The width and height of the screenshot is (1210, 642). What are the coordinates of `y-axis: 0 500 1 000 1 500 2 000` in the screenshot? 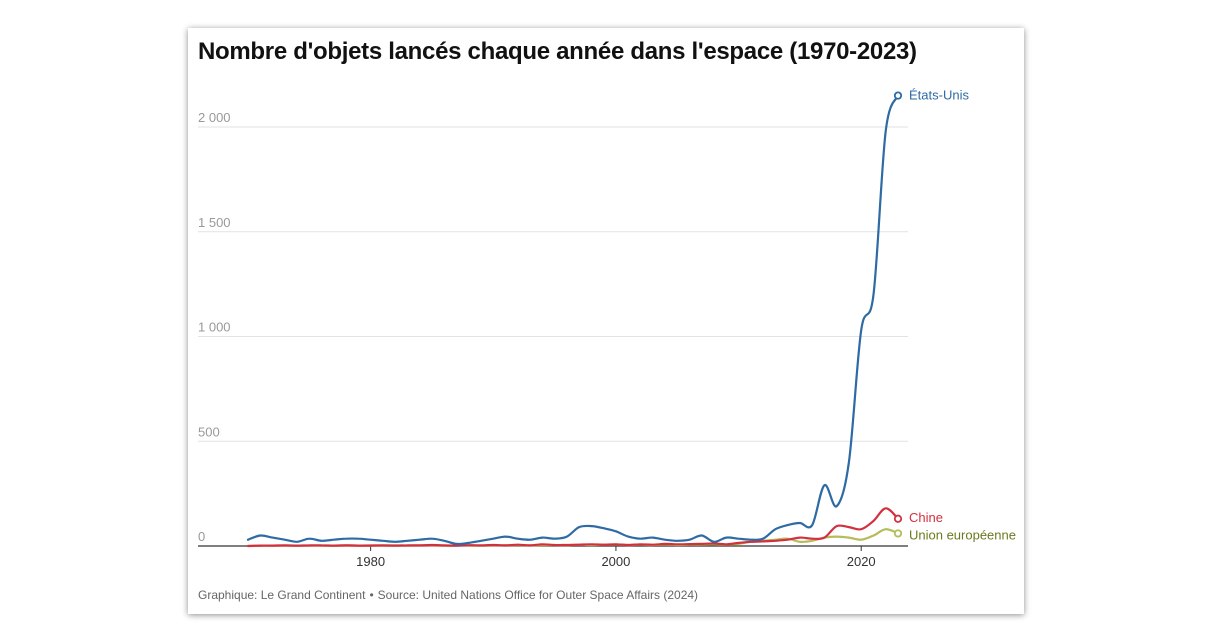 It's located at (214, 327).